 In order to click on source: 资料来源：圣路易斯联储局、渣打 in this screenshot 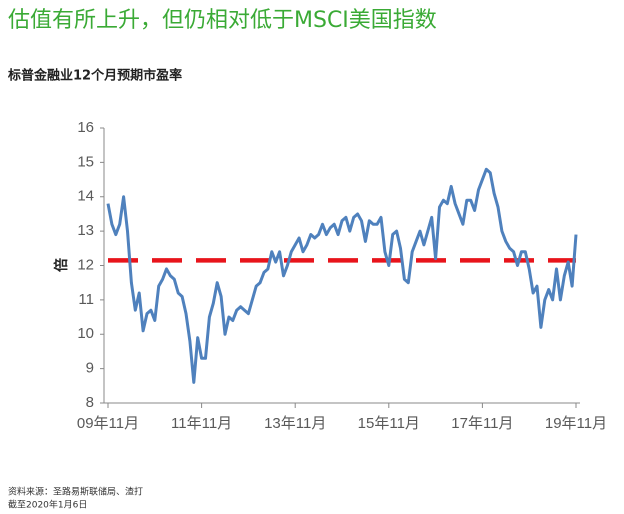, I will do `click(75, 492)`.